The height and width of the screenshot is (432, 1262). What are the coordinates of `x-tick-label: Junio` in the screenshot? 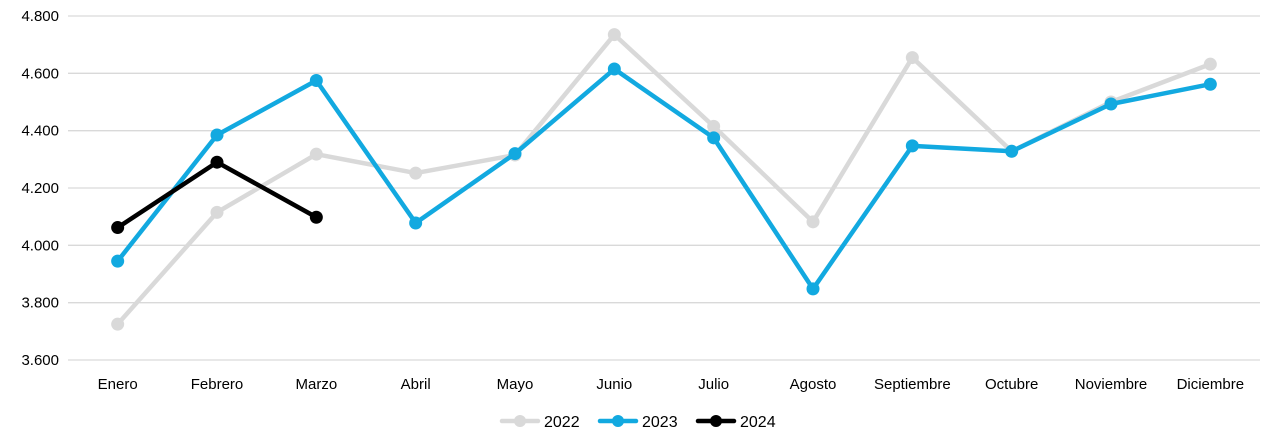 It's located at (614, 384).